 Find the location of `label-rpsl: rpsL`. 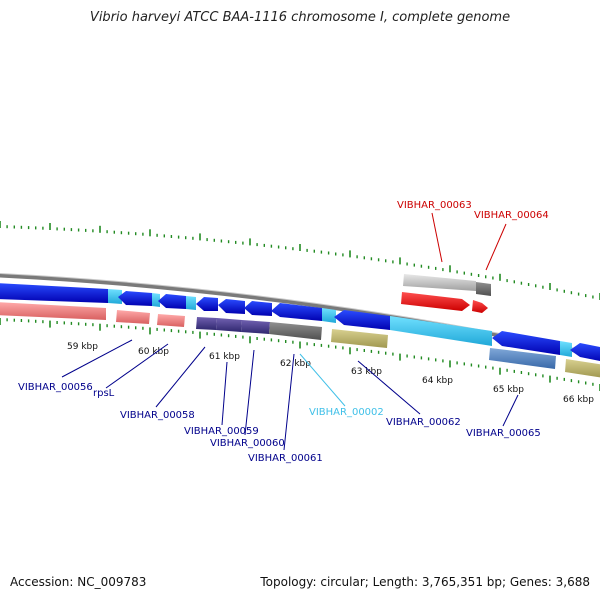

label-rpsl: rpsL is located at coordinates (104, 393).